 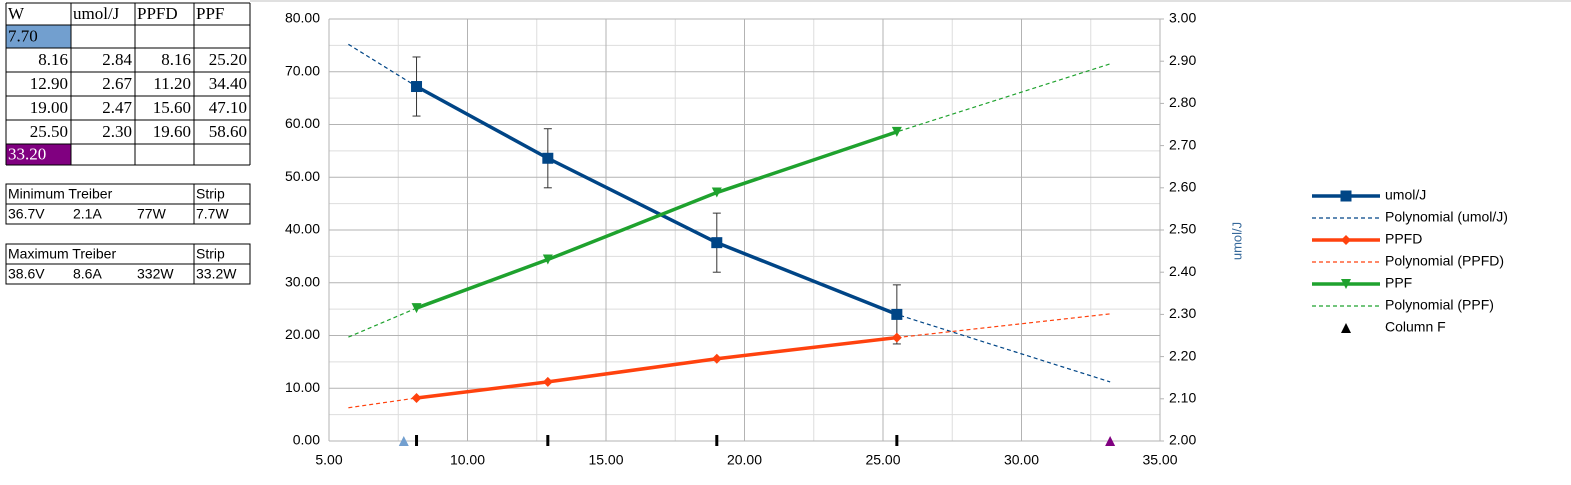 What do you see at coordinates (1405, 195) in the screenshot?
I see `legend-label: umol/J` at bounding box center [1405, 195].